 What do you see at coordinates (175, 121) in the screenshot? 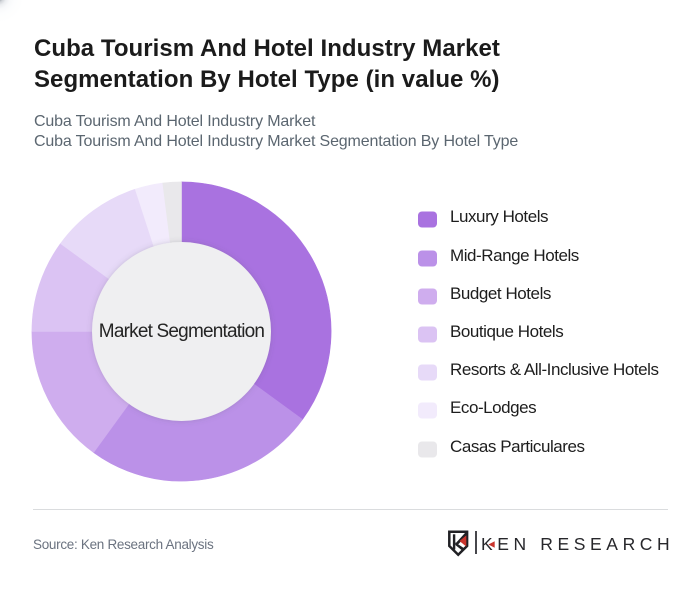
I see `chart-subtitle-line1: Cuba Tourism And Hotel Industry Market` at bounding box center [175, 121].